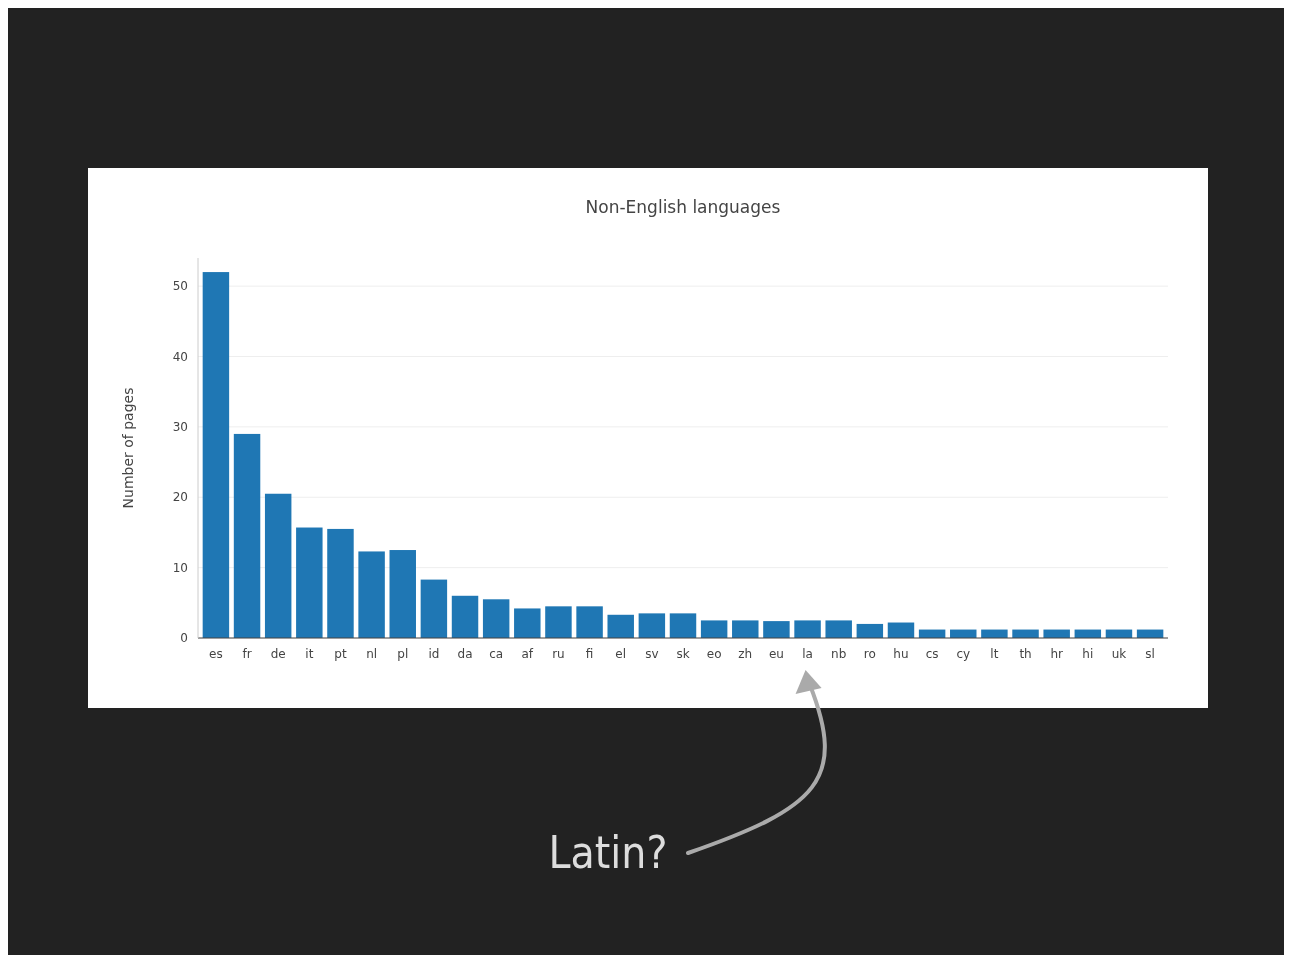  Describe the element at coordinates (932, 654) in the screenshot. I see `x-tick-label: cs` at that location.